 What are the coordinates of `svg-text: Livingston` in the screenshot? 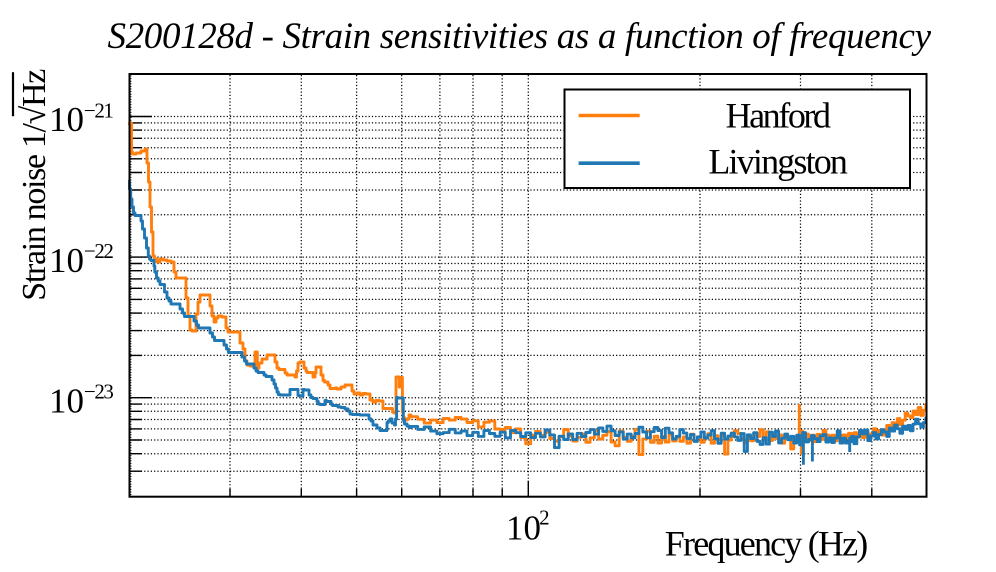 It's located at (778, 162).